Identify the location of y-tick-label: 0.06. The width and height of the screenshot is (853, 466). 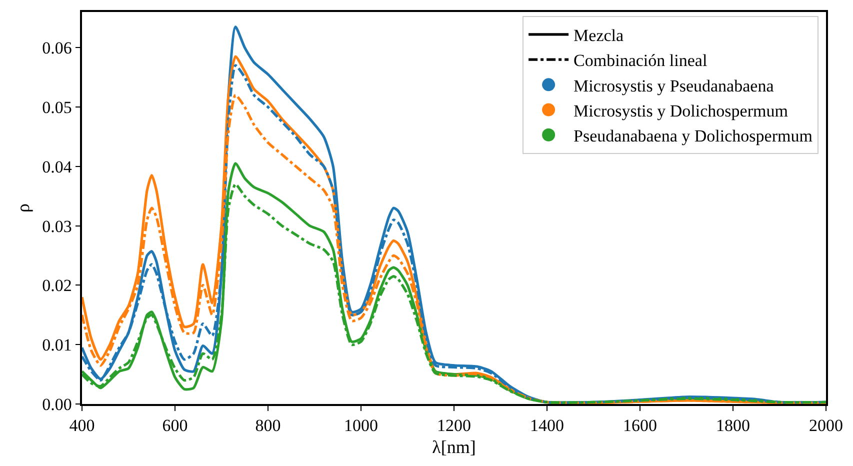
(57, 48).